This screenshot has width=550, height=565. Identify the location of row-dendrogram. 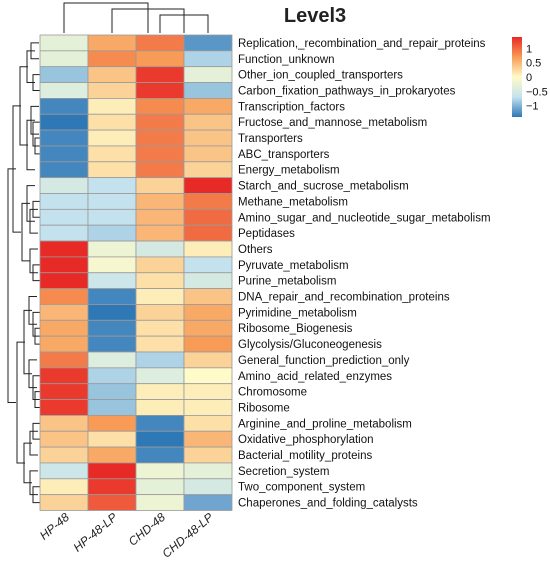
(25, 273).